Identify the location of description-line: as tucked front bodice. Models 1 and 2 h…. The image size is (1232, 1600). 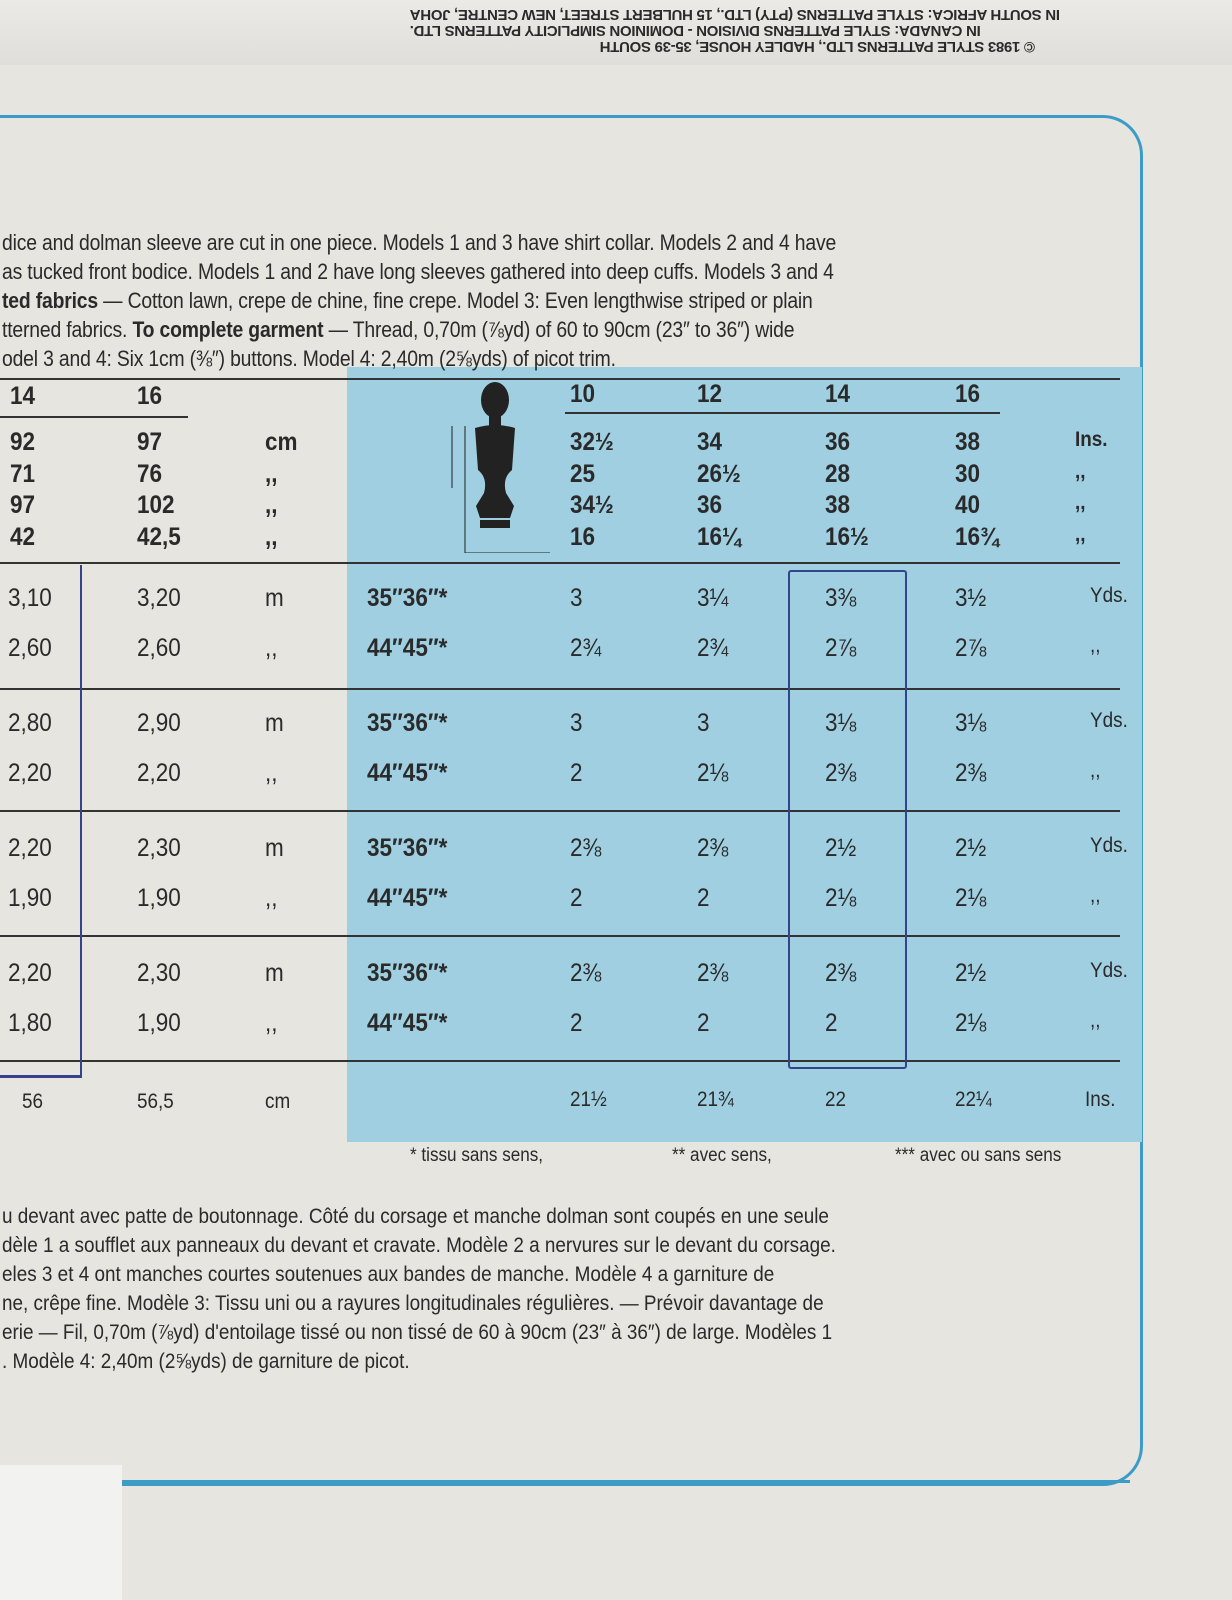
(418, 272).